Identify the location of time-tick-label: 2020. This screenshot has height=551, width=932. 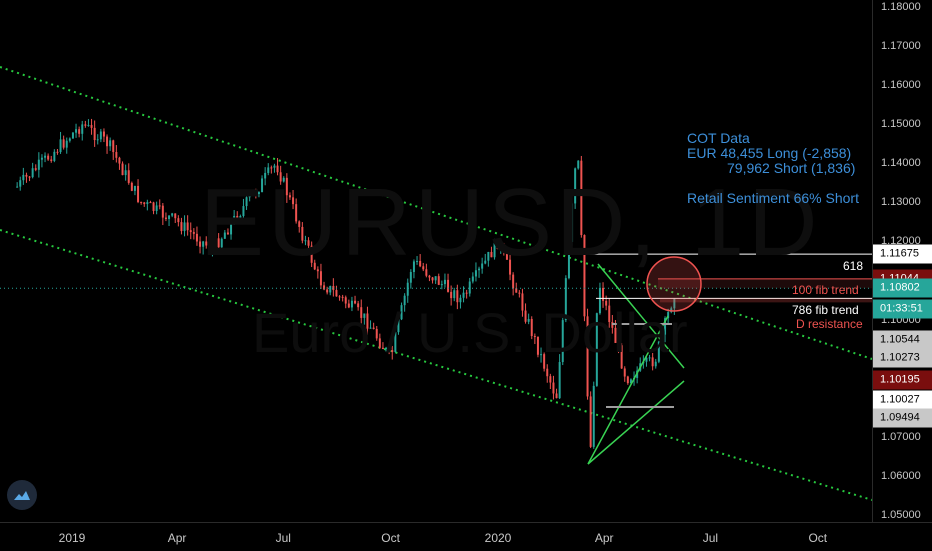
(498, 538).